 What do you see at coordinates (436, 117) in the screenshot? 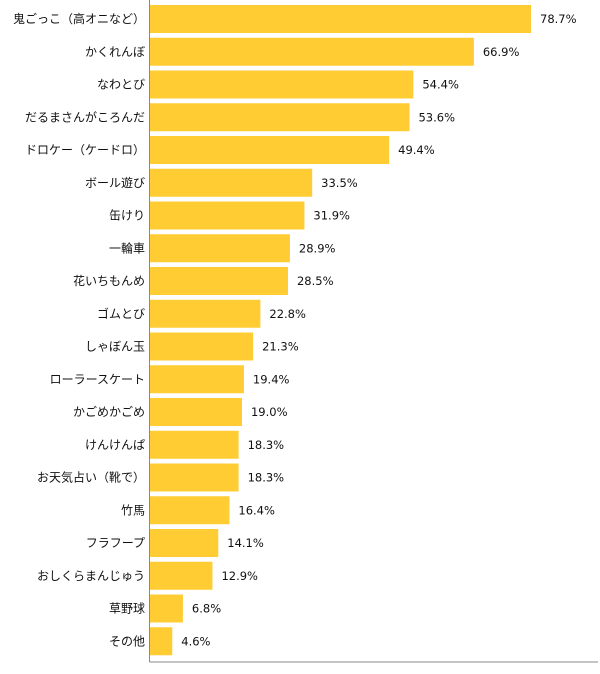
I see `value-label: 53.6%` at bounding box center [436, 117].